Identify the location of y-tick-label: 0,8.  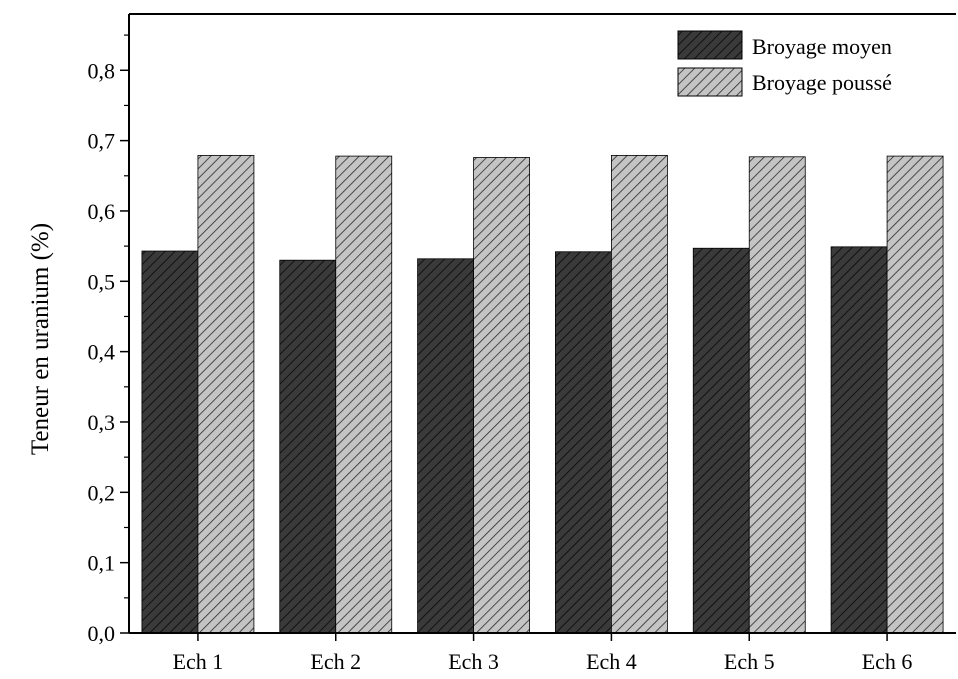
(102, 70).